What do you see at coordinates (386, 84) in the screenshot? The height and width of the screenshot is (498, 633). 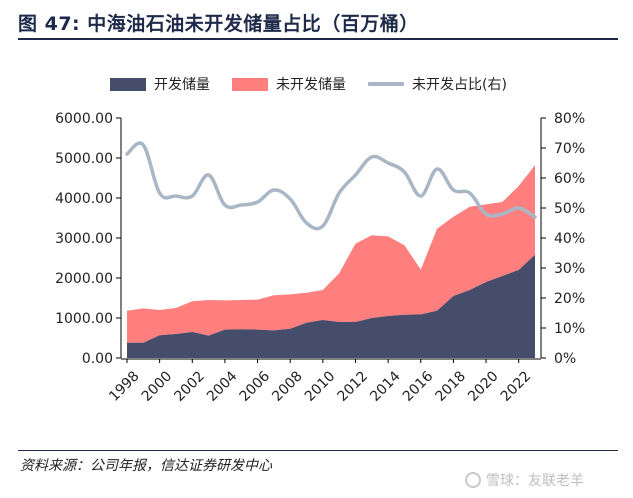 I see `legend-swatch-ratio` at bounding box center [386, 84].